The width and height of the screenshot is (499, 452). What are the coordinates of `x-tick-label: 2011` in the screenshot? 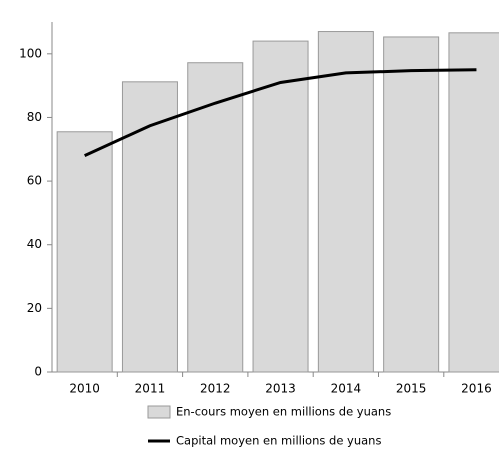 It's located at (150, 389).